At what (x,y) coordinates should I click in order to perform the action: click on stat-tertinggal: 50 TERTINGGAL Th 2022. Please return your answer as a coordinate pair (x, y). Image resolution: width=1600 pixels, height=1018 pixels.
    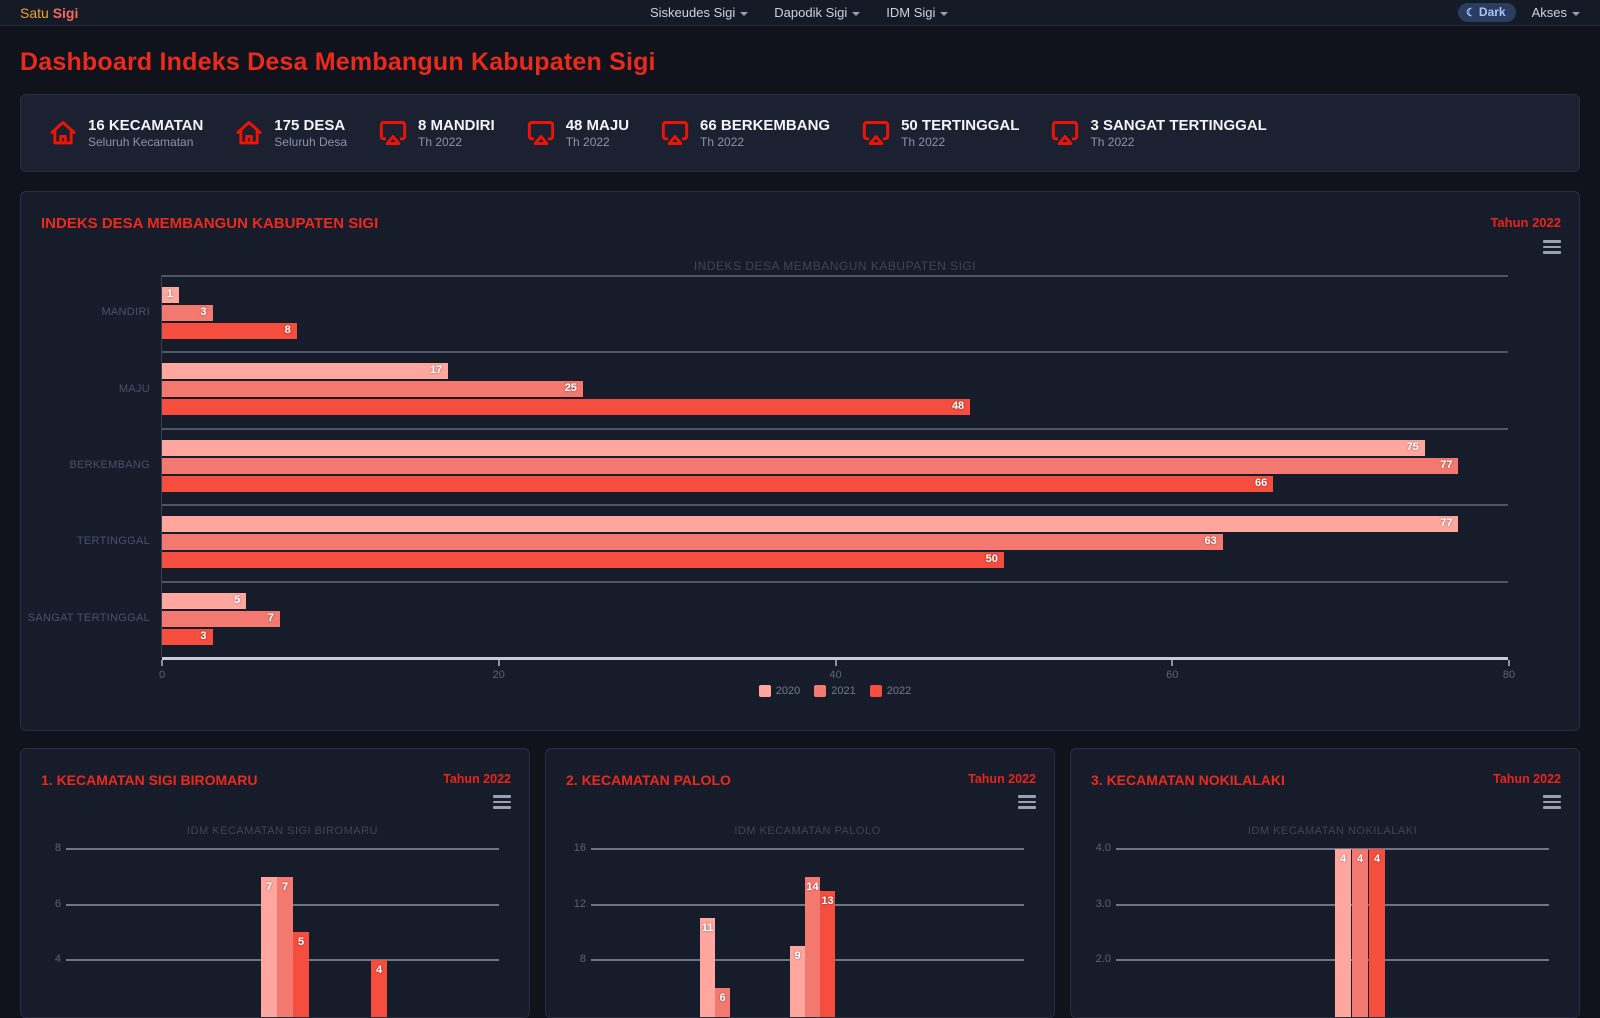
    Looking at the image, I should click on (940, 133).